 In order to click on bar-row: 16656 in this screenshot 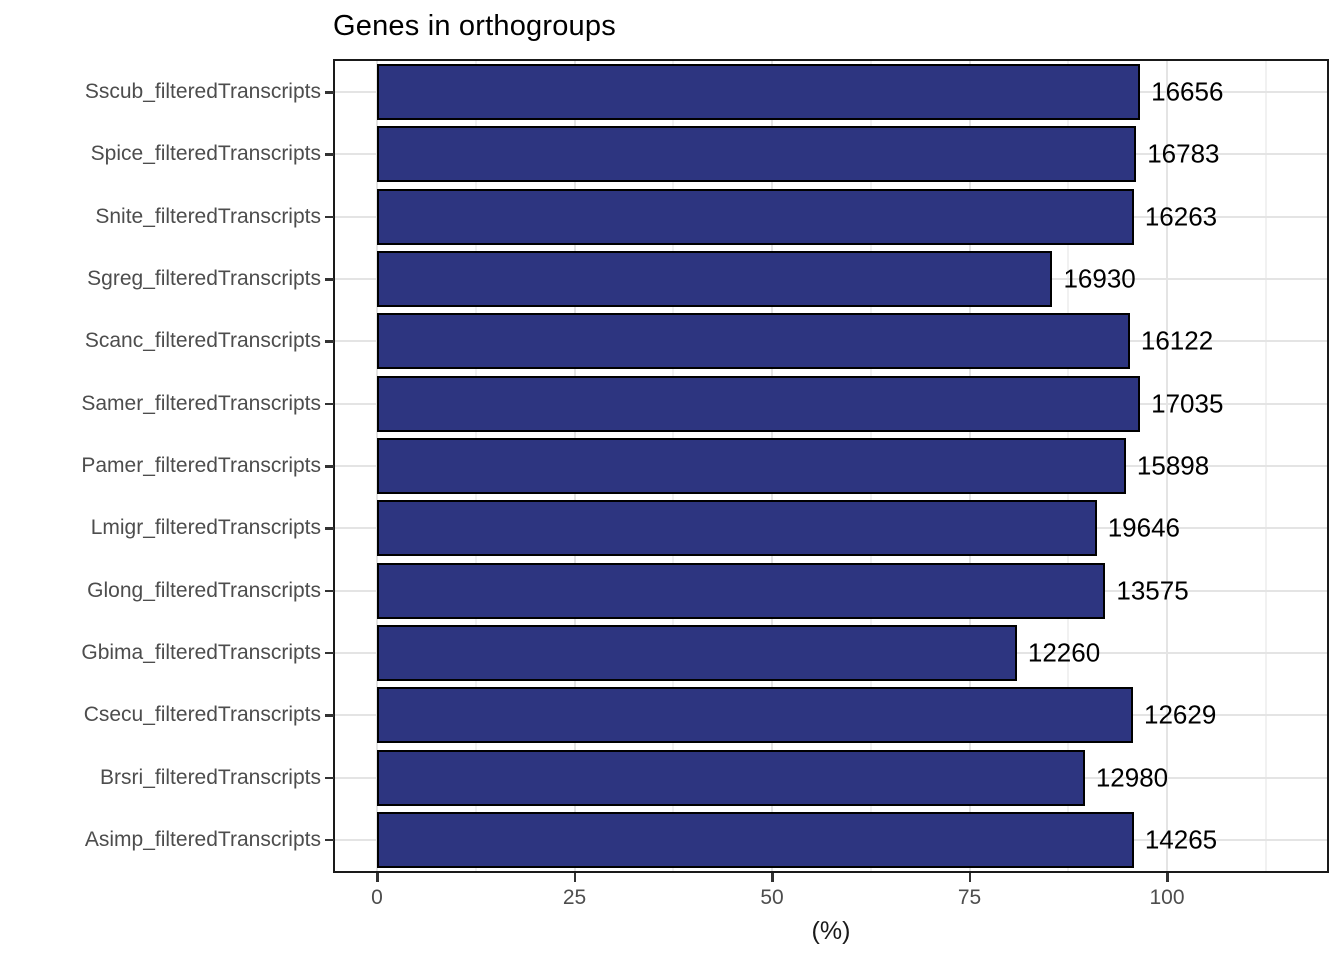, I will do `click(831, 92)`.